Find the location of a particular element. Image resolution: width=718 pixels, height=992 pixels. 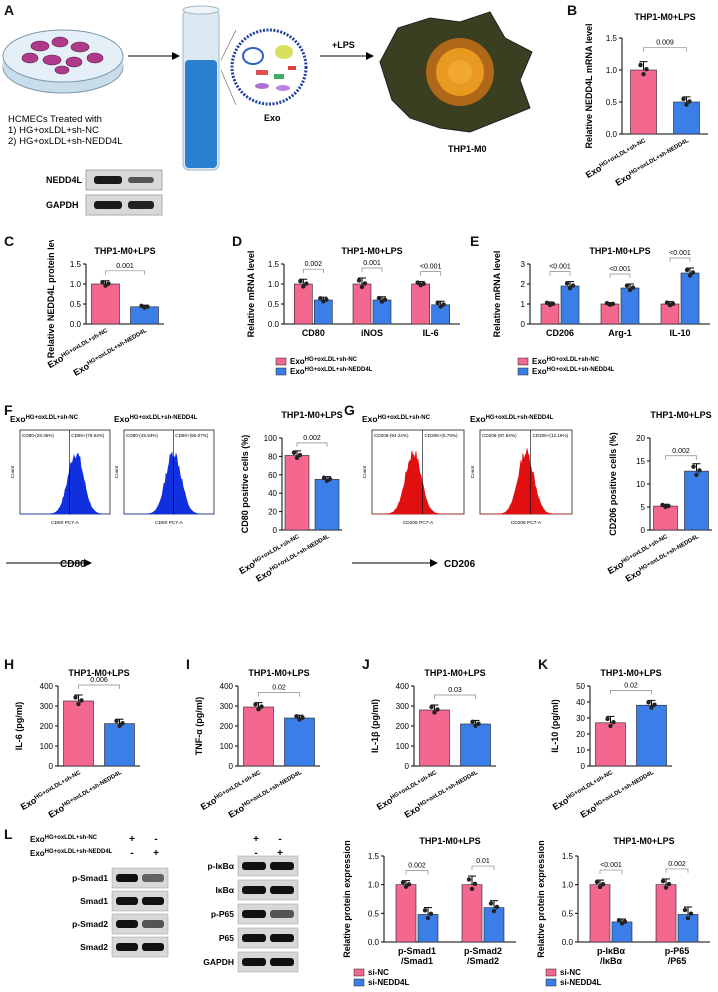

y-tick-label: 50 is located at coordinates (580, 686).